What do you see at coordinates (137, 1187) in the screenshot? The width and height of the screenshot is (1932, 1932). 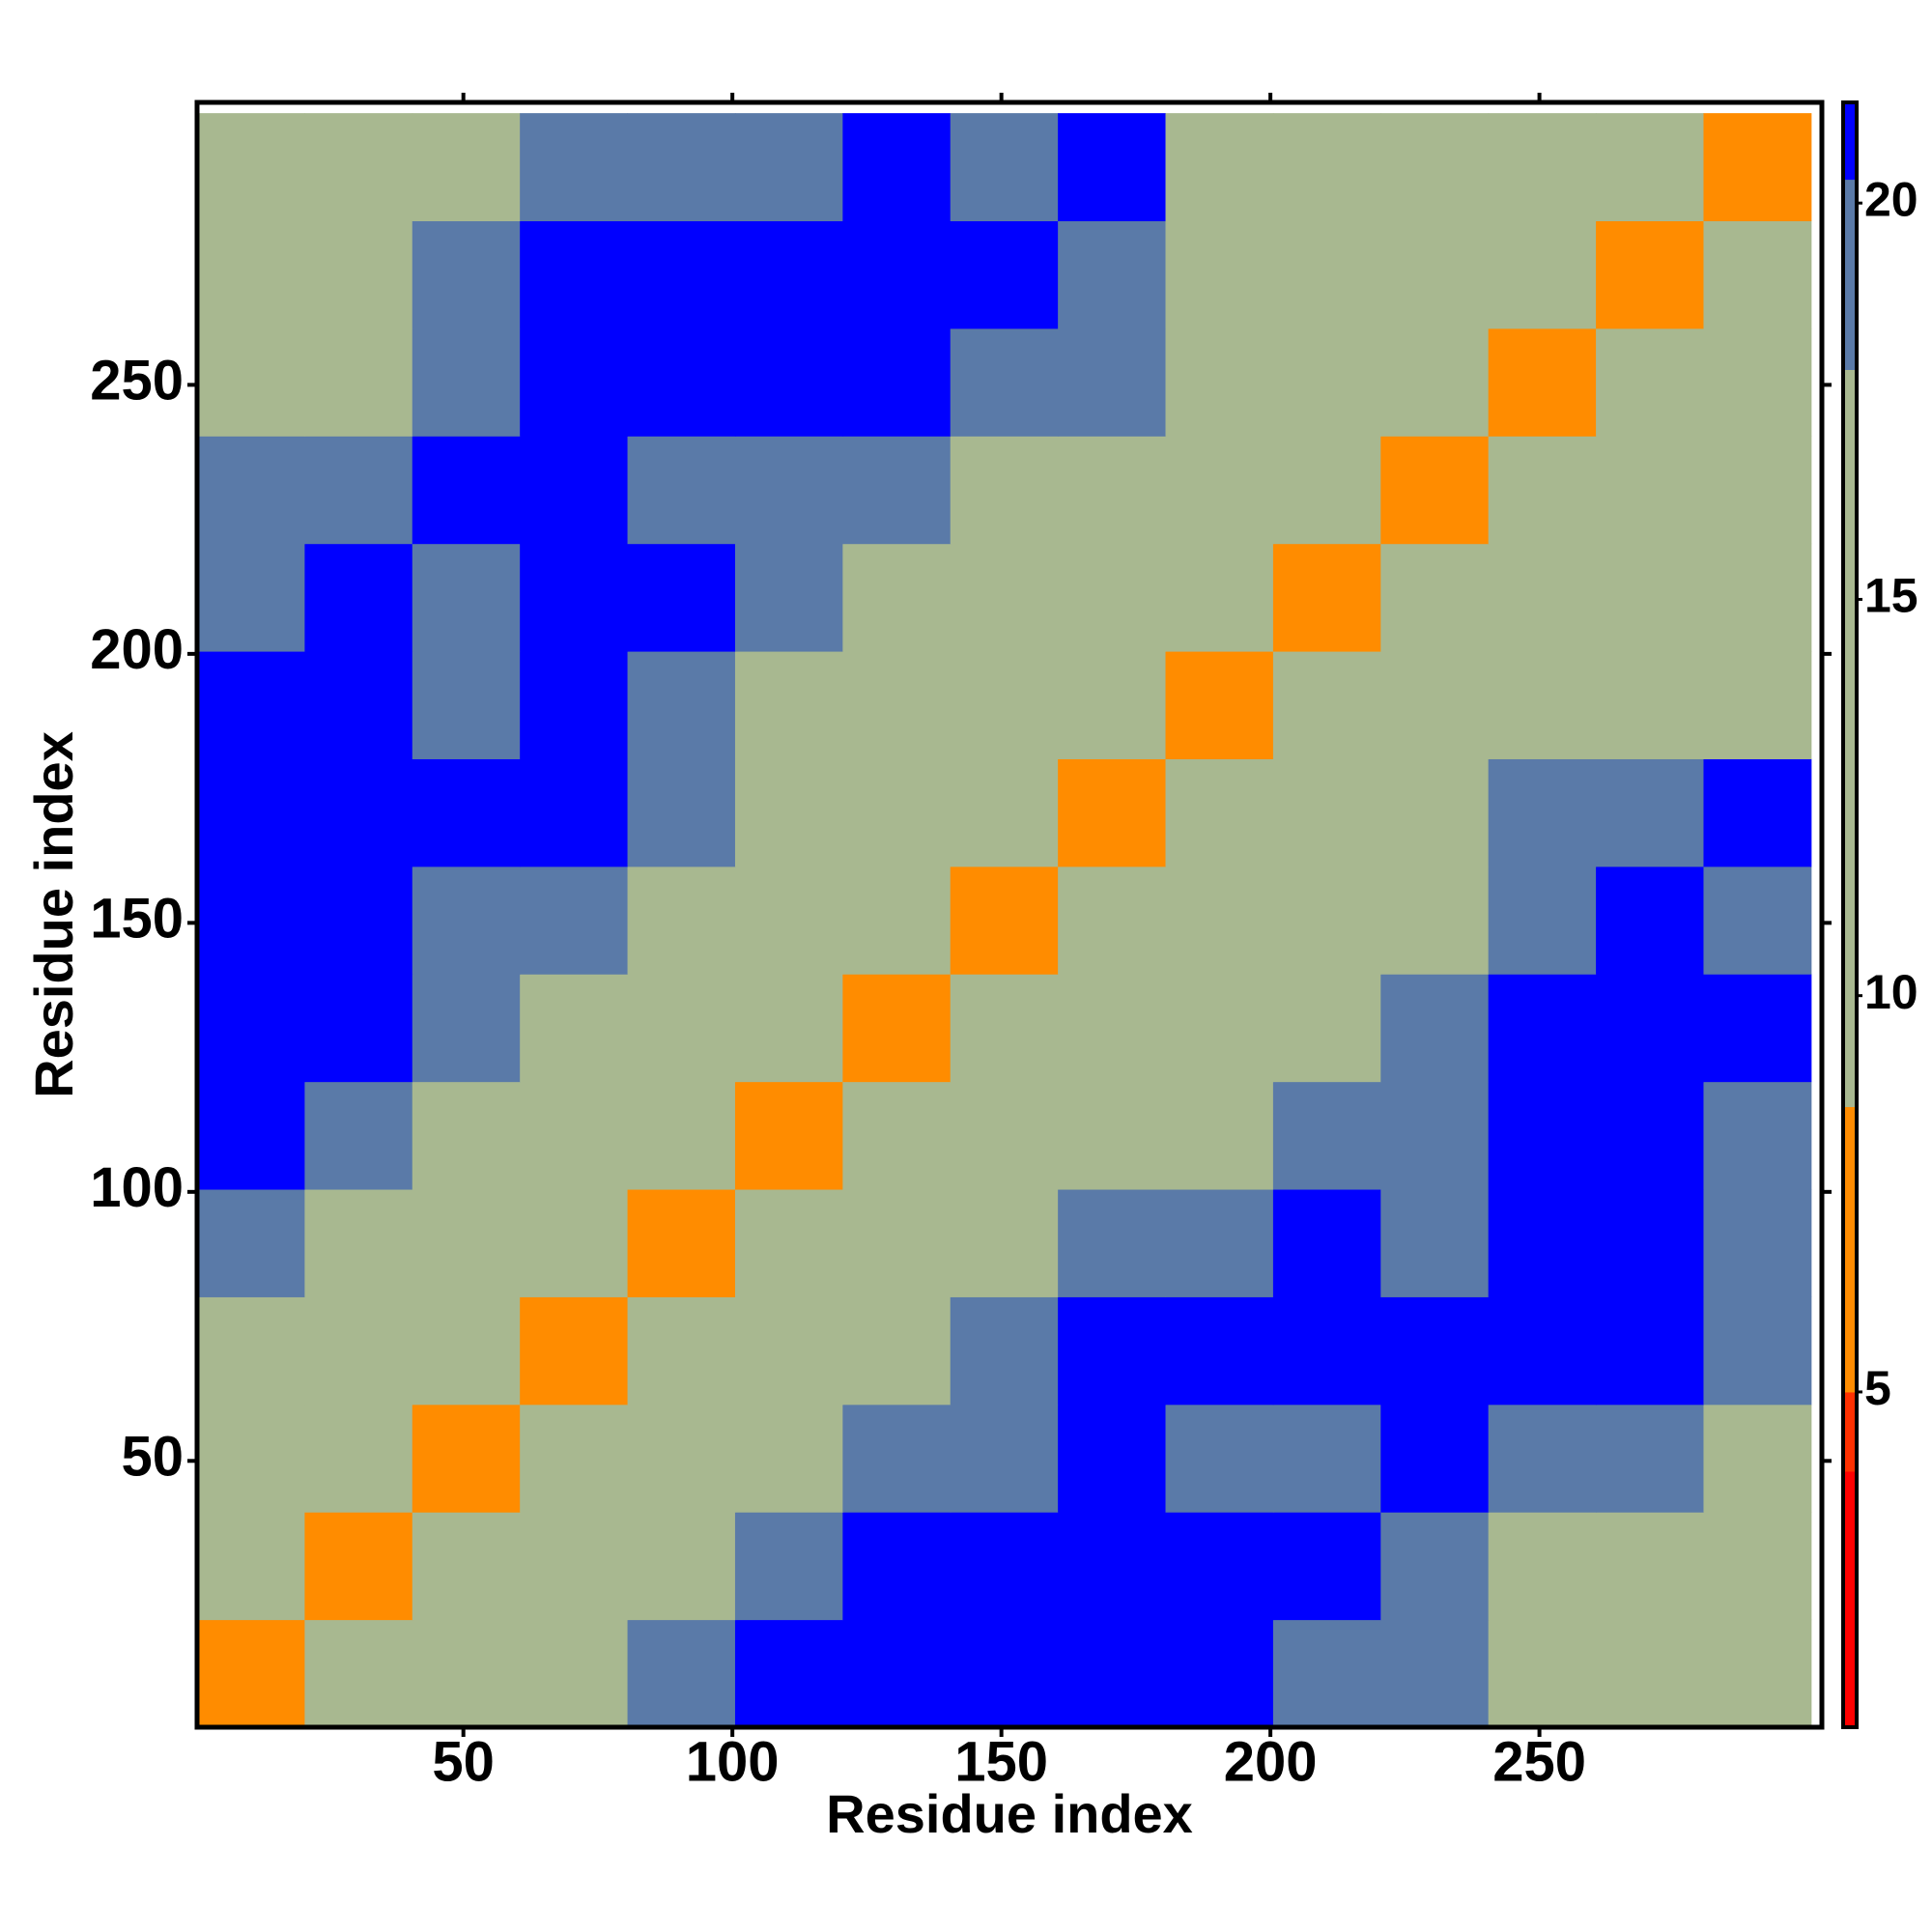 I see `y-tick-label: 100` at bounding box center [137, 1187].